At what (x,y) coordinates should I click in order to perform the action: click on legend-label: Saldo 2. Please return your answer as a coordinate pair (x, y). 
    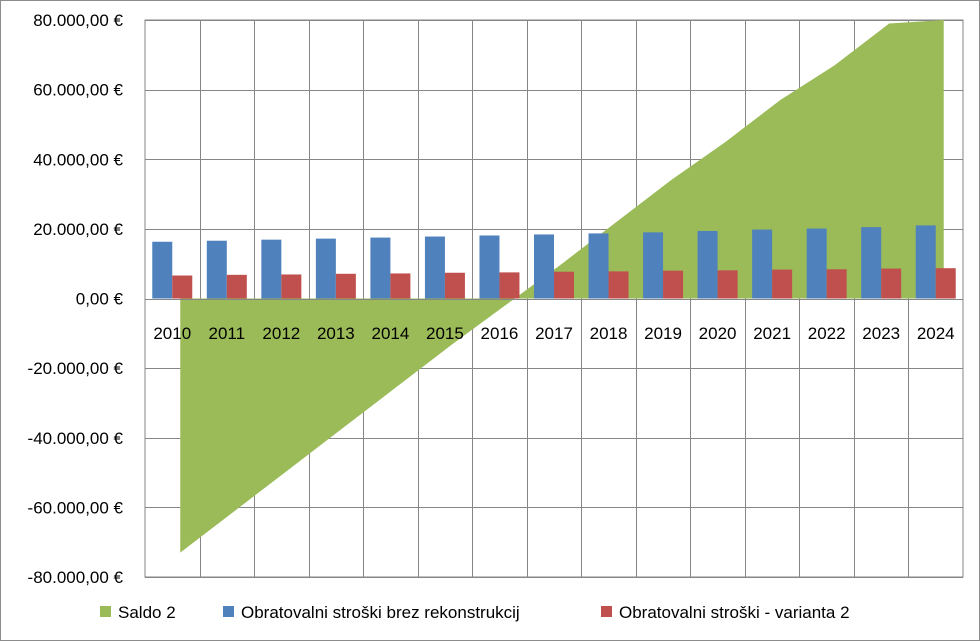
    Looking at the image, I should click on (147, 612).